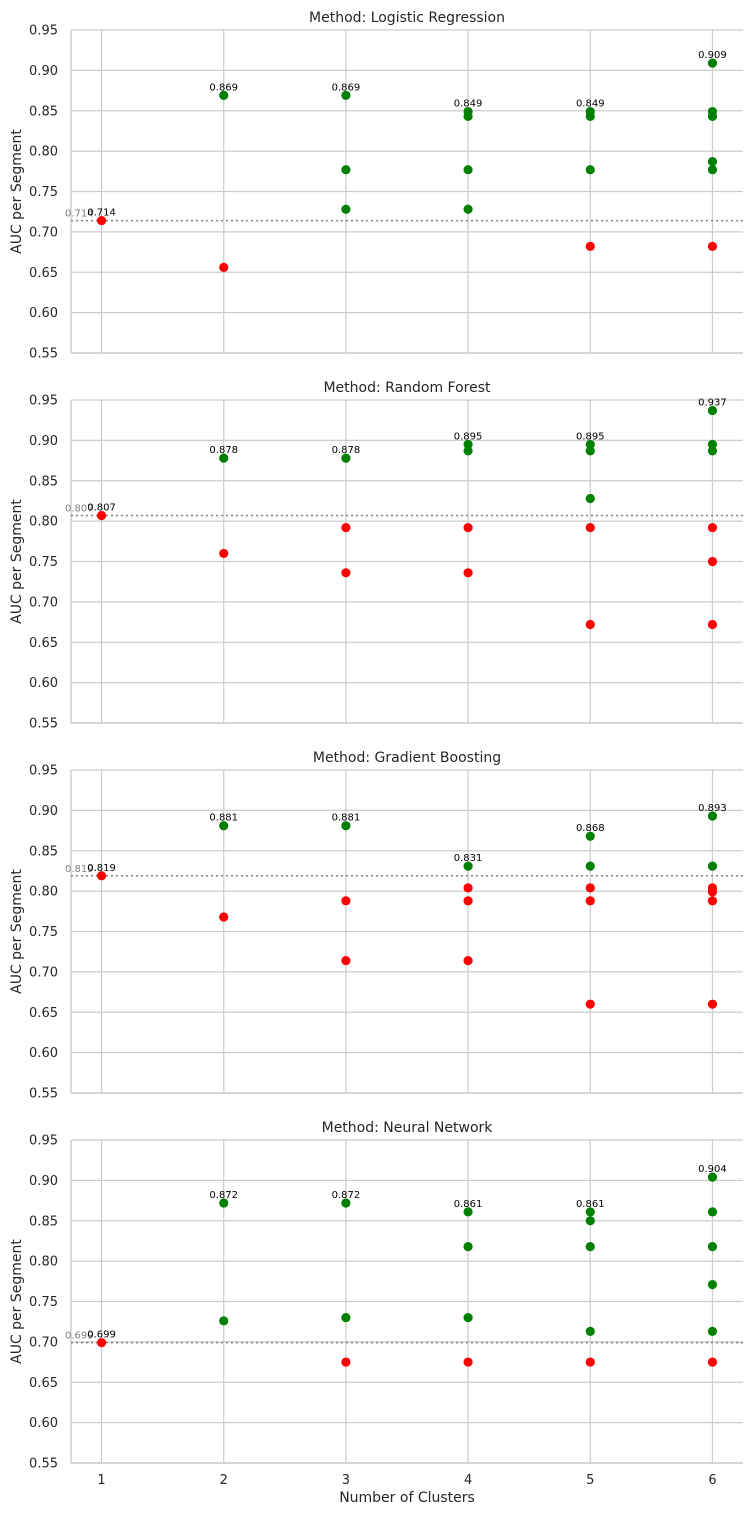 The height and width of the screenshot is (1524, 752). Describe the element at coordinates (468, 1480) in the screenshot. I see `x-tick-label: 4` at that location.